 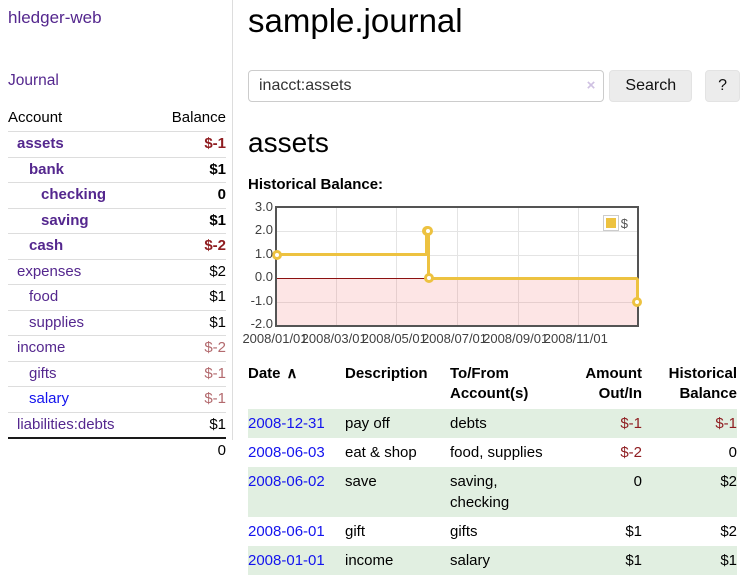 I want to click on y-axis-tick-label: 1.0, so click(x=263, y=253).